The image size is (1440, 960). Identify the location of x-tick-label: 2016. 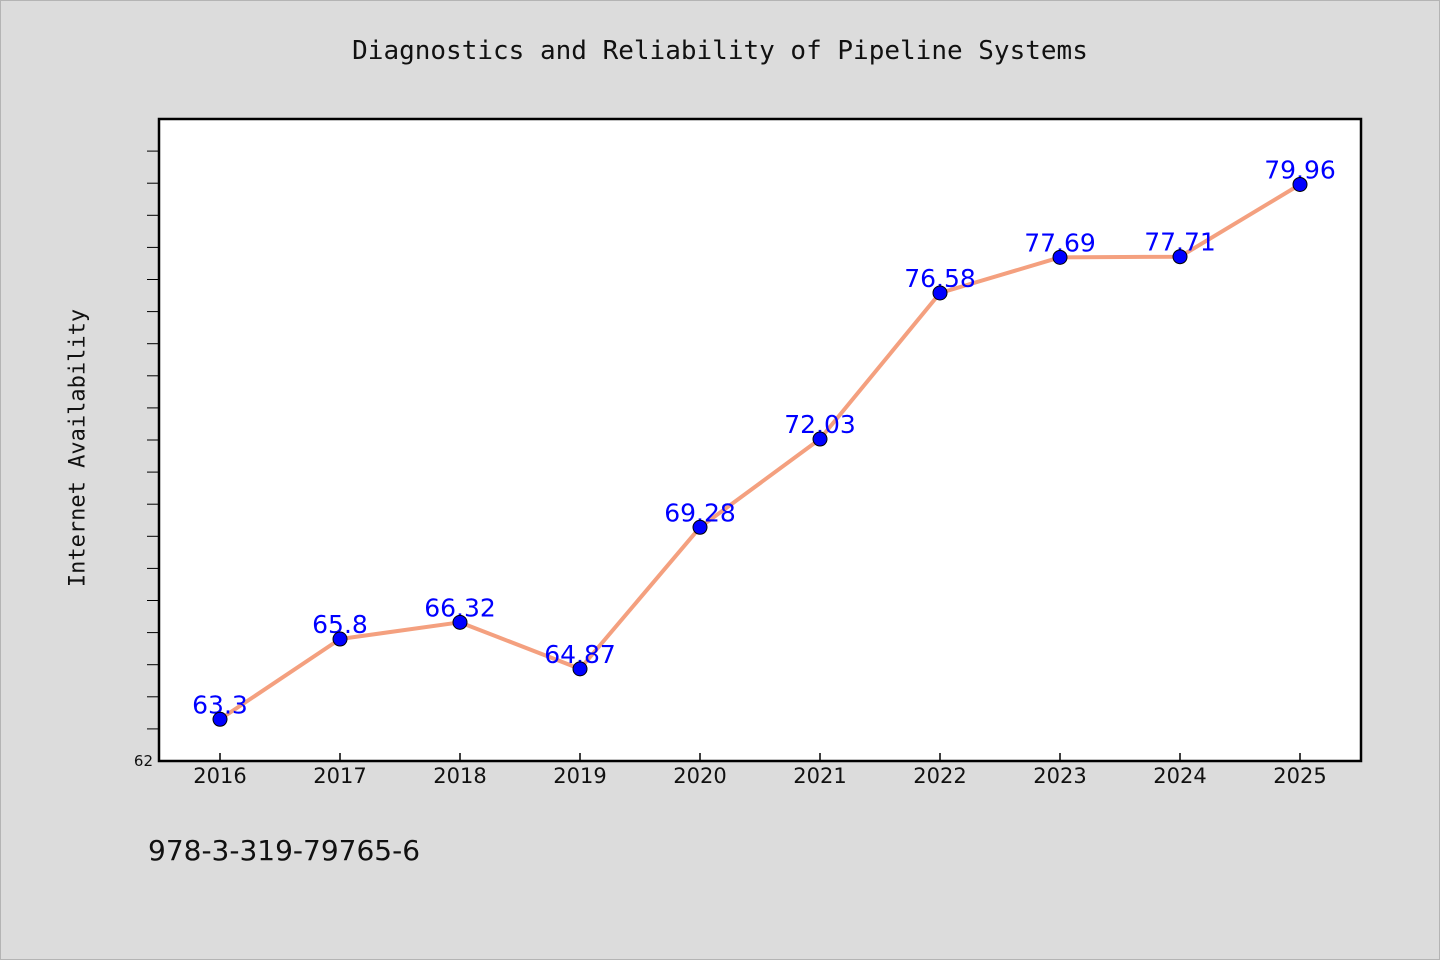
(219, 776).